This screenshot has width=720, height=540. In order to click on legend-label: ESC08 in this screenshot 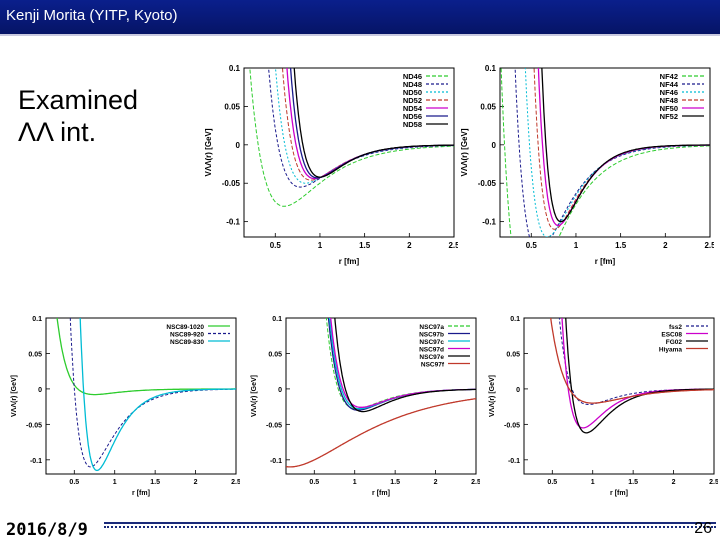, I will do `click(671, 335)`.